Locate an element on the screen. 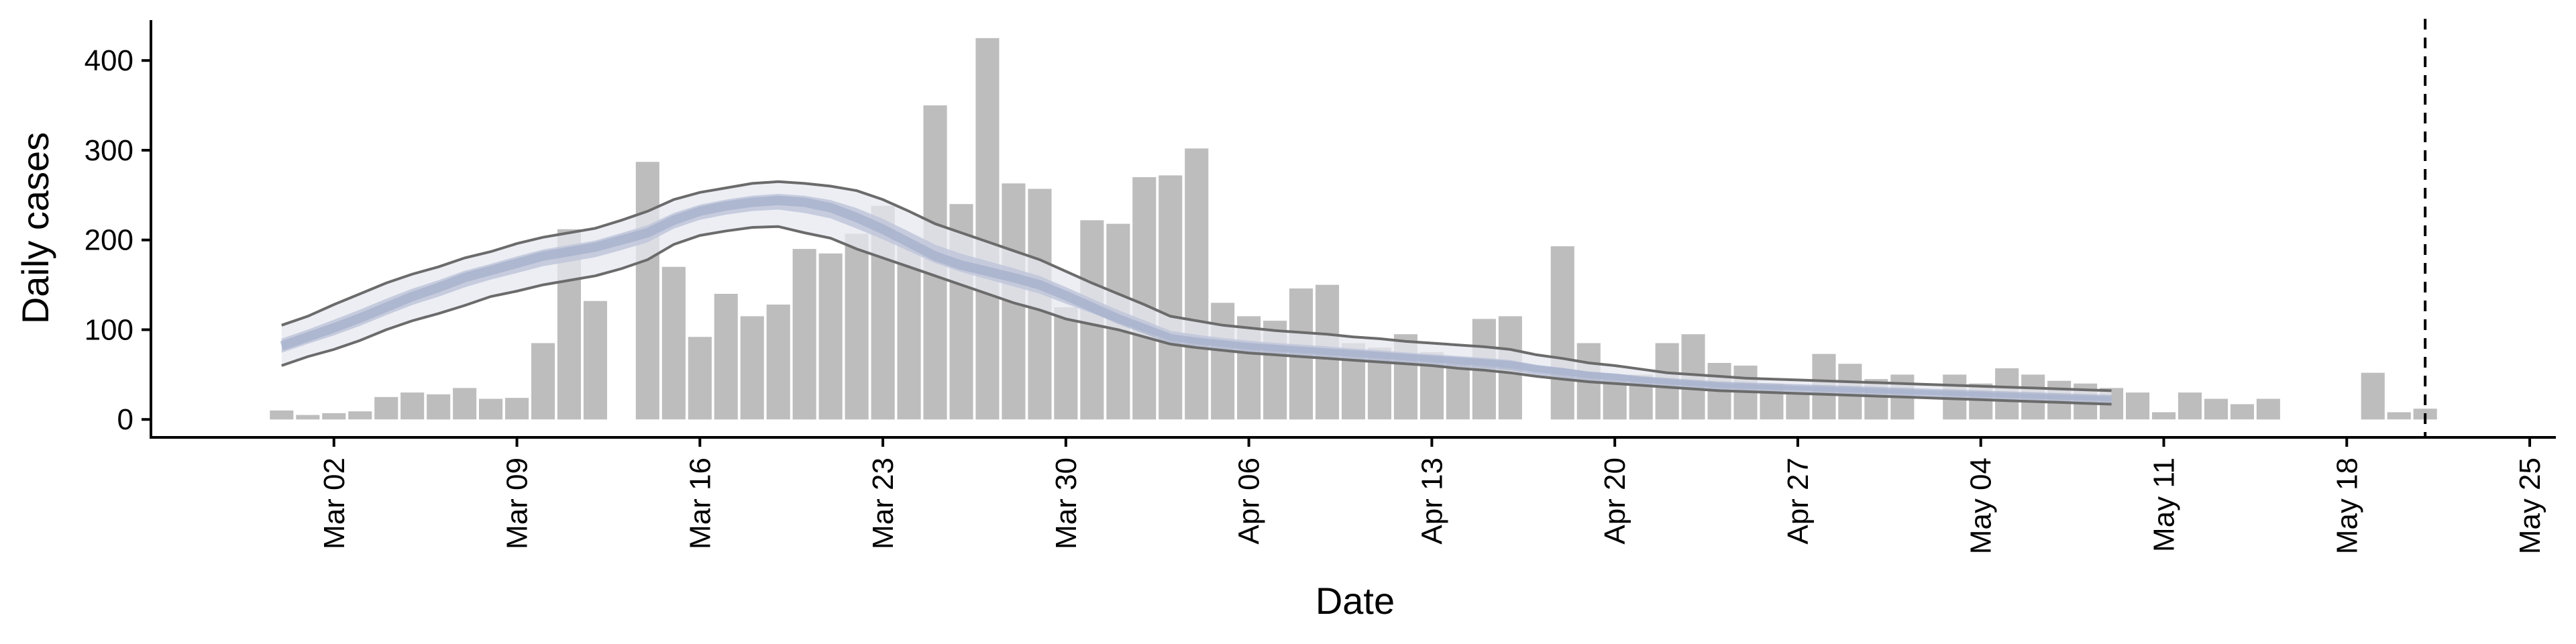 The image size is (2576, 644). x-tick-label: Mar 30 is located at coordinates (1066, 503).